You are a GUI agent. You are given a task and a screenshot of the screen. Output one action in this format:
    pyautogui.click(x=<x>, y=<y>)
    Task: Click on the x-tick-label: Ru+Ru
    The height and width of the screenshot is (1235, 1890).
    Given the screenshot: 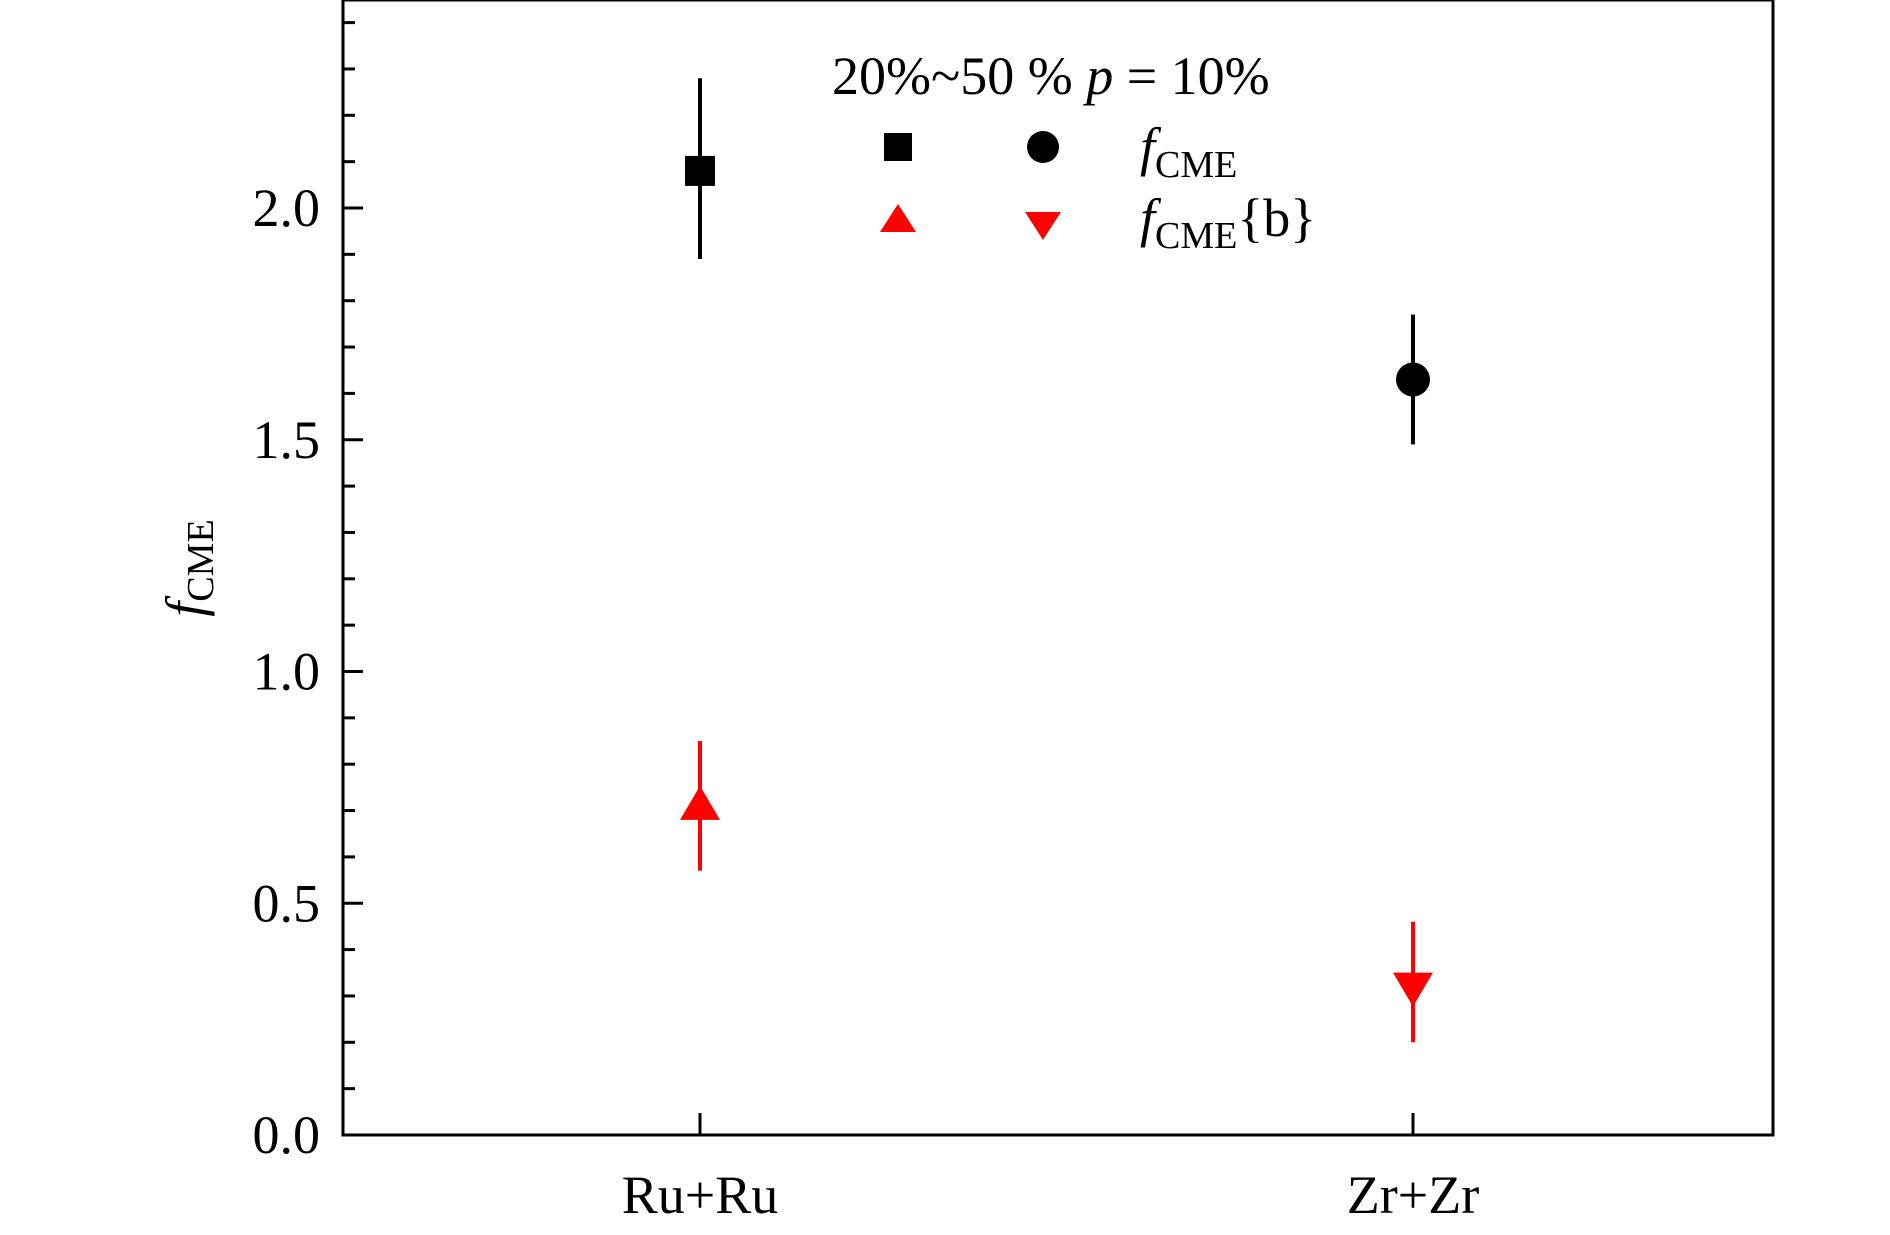 What is the action you would take?
    pyautogui.click(x=700, y=1195)
    